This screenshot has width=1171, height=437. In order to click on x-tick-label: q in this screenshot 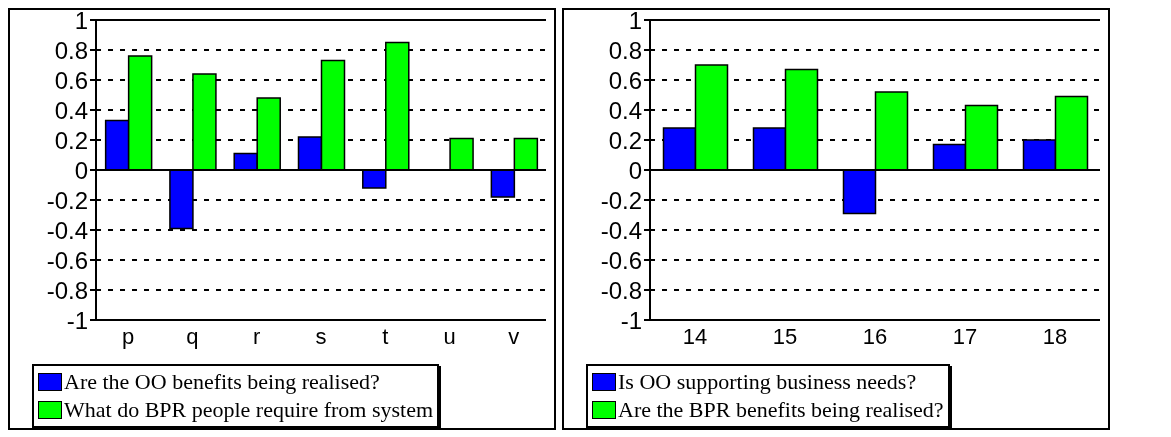, I will do `click(192, 336)`.